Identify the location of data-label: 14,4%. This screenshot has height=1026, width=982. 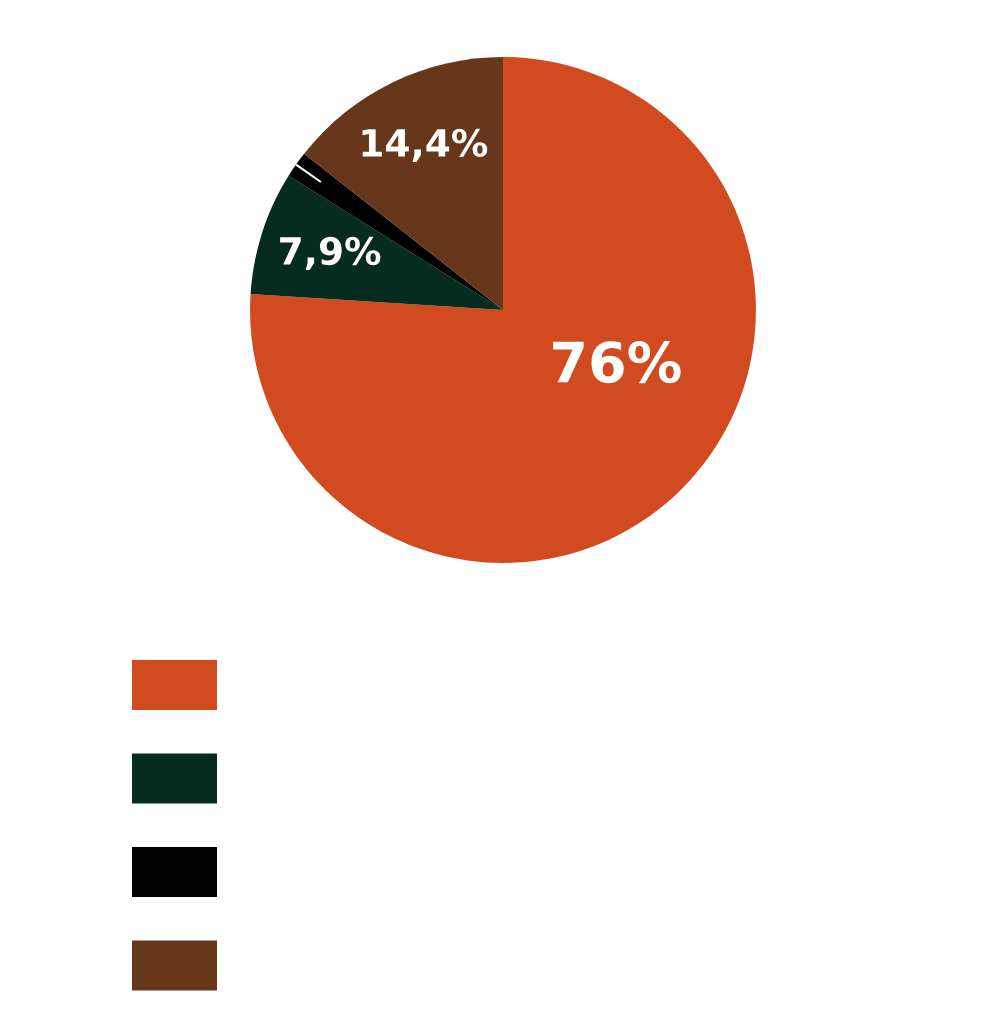
(425, 145).